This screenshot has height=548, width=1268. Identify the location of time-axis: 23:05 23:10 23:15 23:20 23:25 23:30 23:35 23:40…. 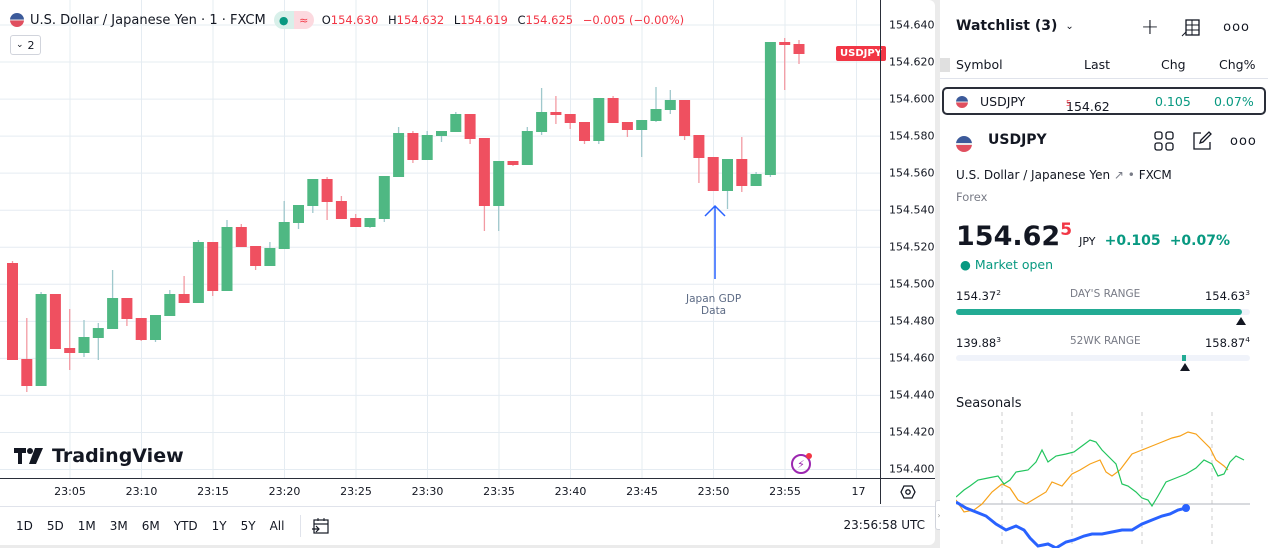
(440, 491).